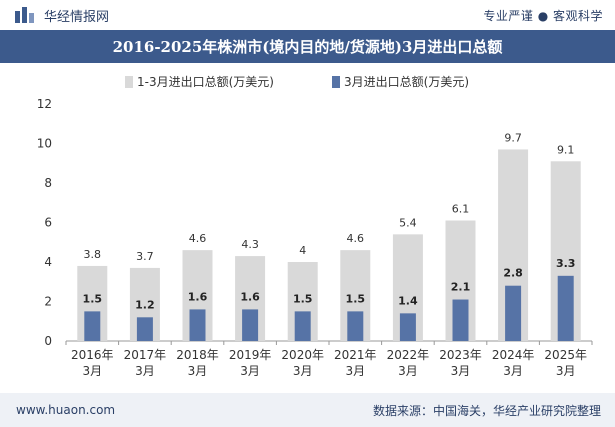 Image resolution: width=615 pixels, height=427 pixels. What do you see at coordinates (24, 15) in the screenshot?
I see `bar-logo-icon` at bounding box center [24, 15].